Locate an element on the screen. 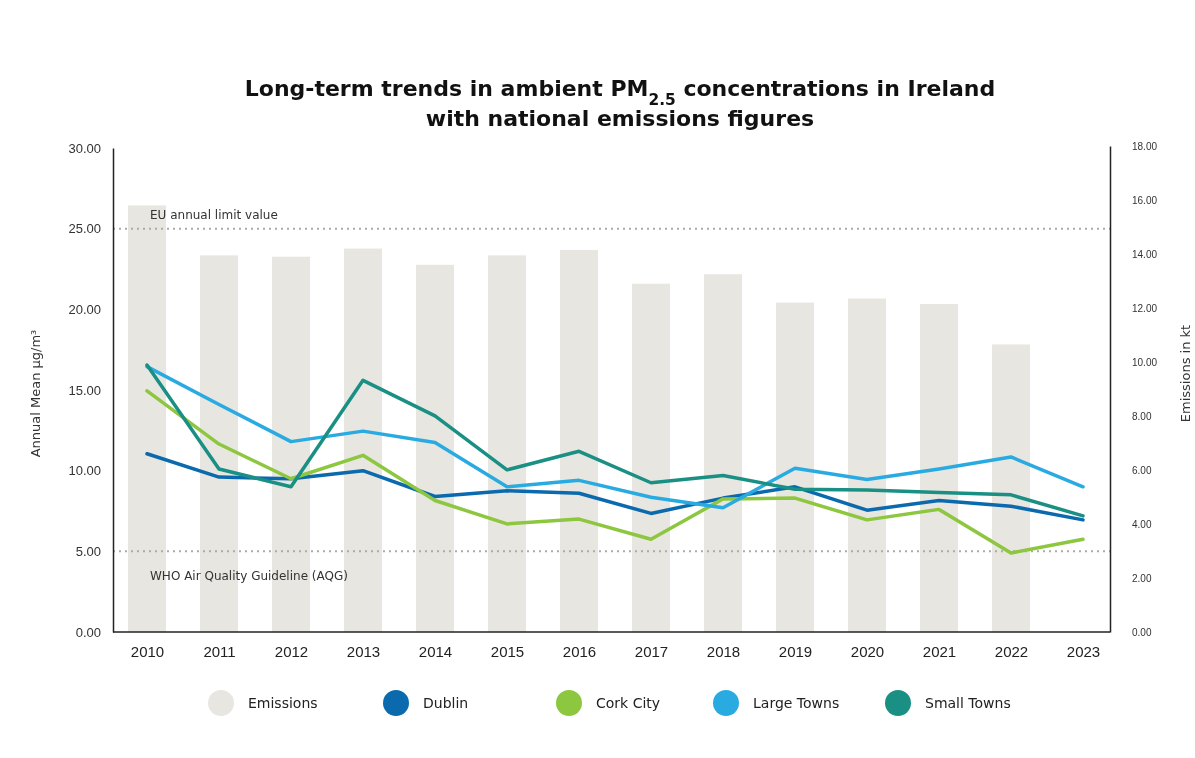  y2-tick-label: 12.00 is located at coordinates (1145, 308).